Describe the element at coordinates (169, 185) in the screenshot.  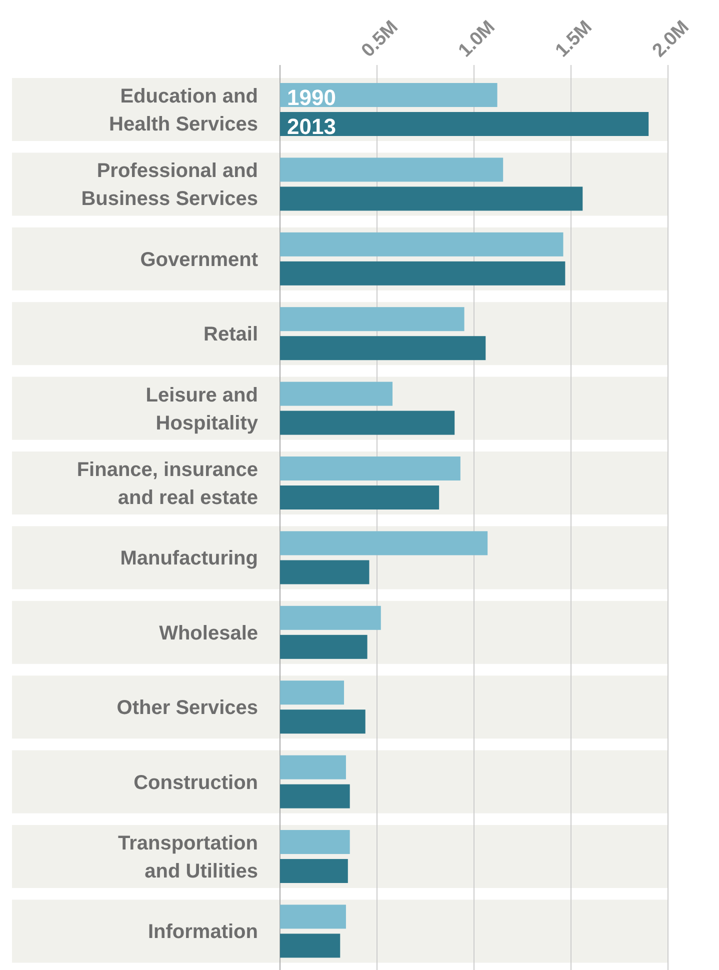
I see `y-tick-label: Professional and Business Services` at that location.